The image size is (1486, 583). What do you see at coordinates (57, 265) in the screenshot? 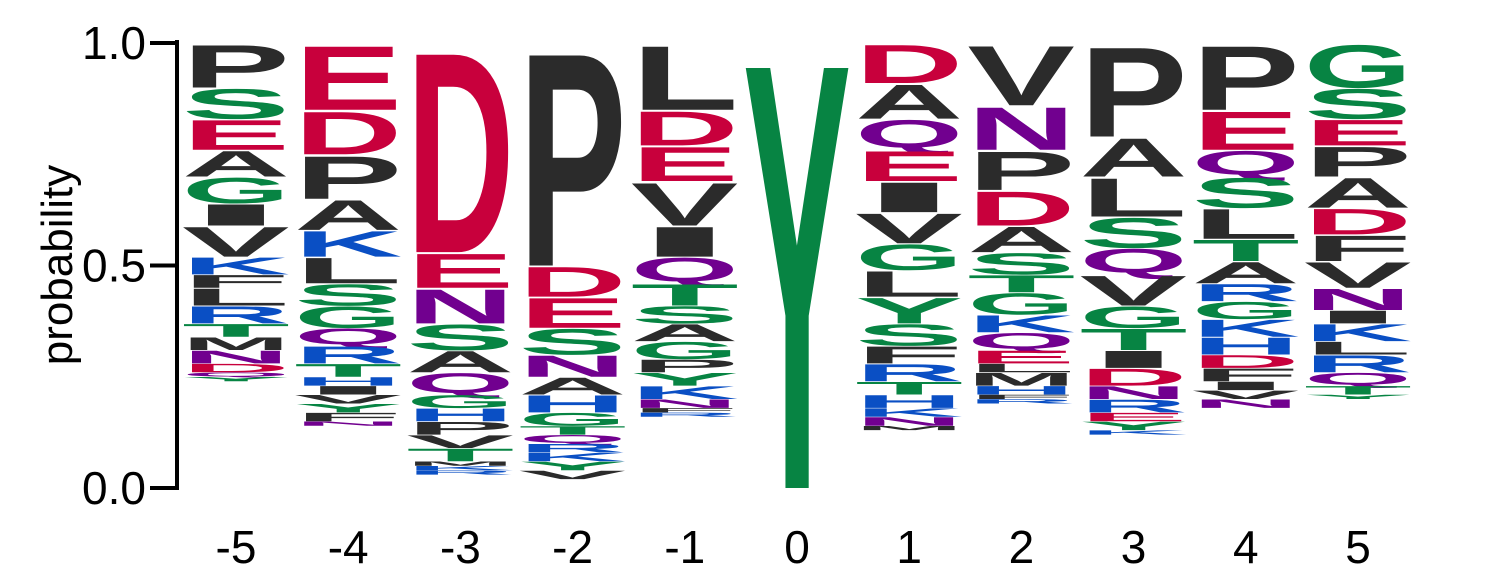
I see `y-axis-label: probability` at bounding box center [57, 265].